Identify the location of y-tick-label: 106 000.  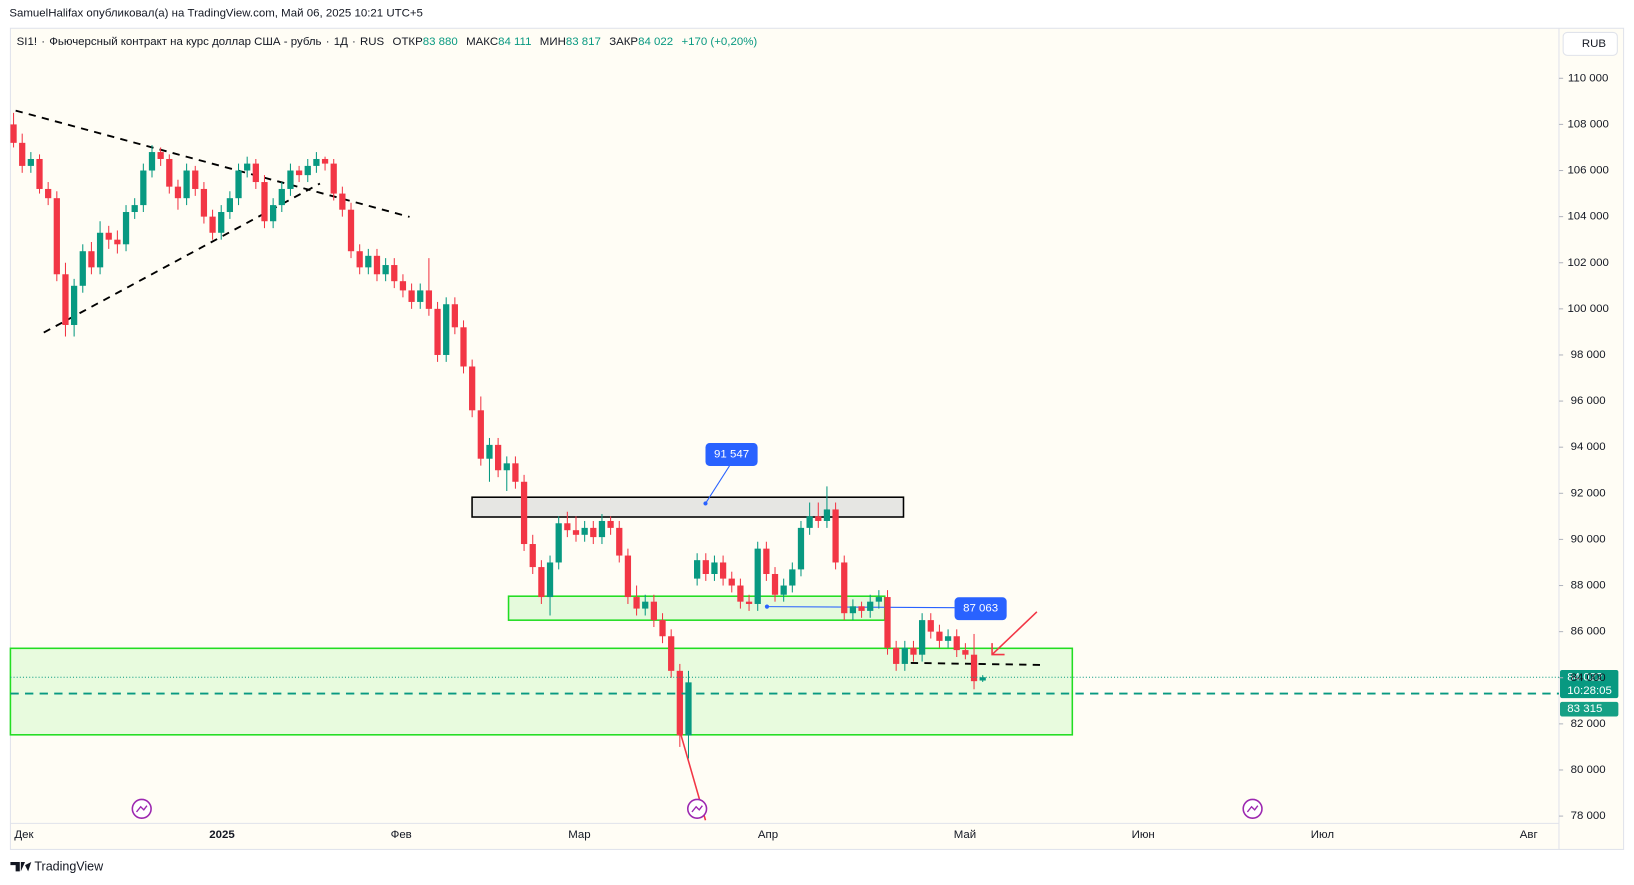
(1587, 171).